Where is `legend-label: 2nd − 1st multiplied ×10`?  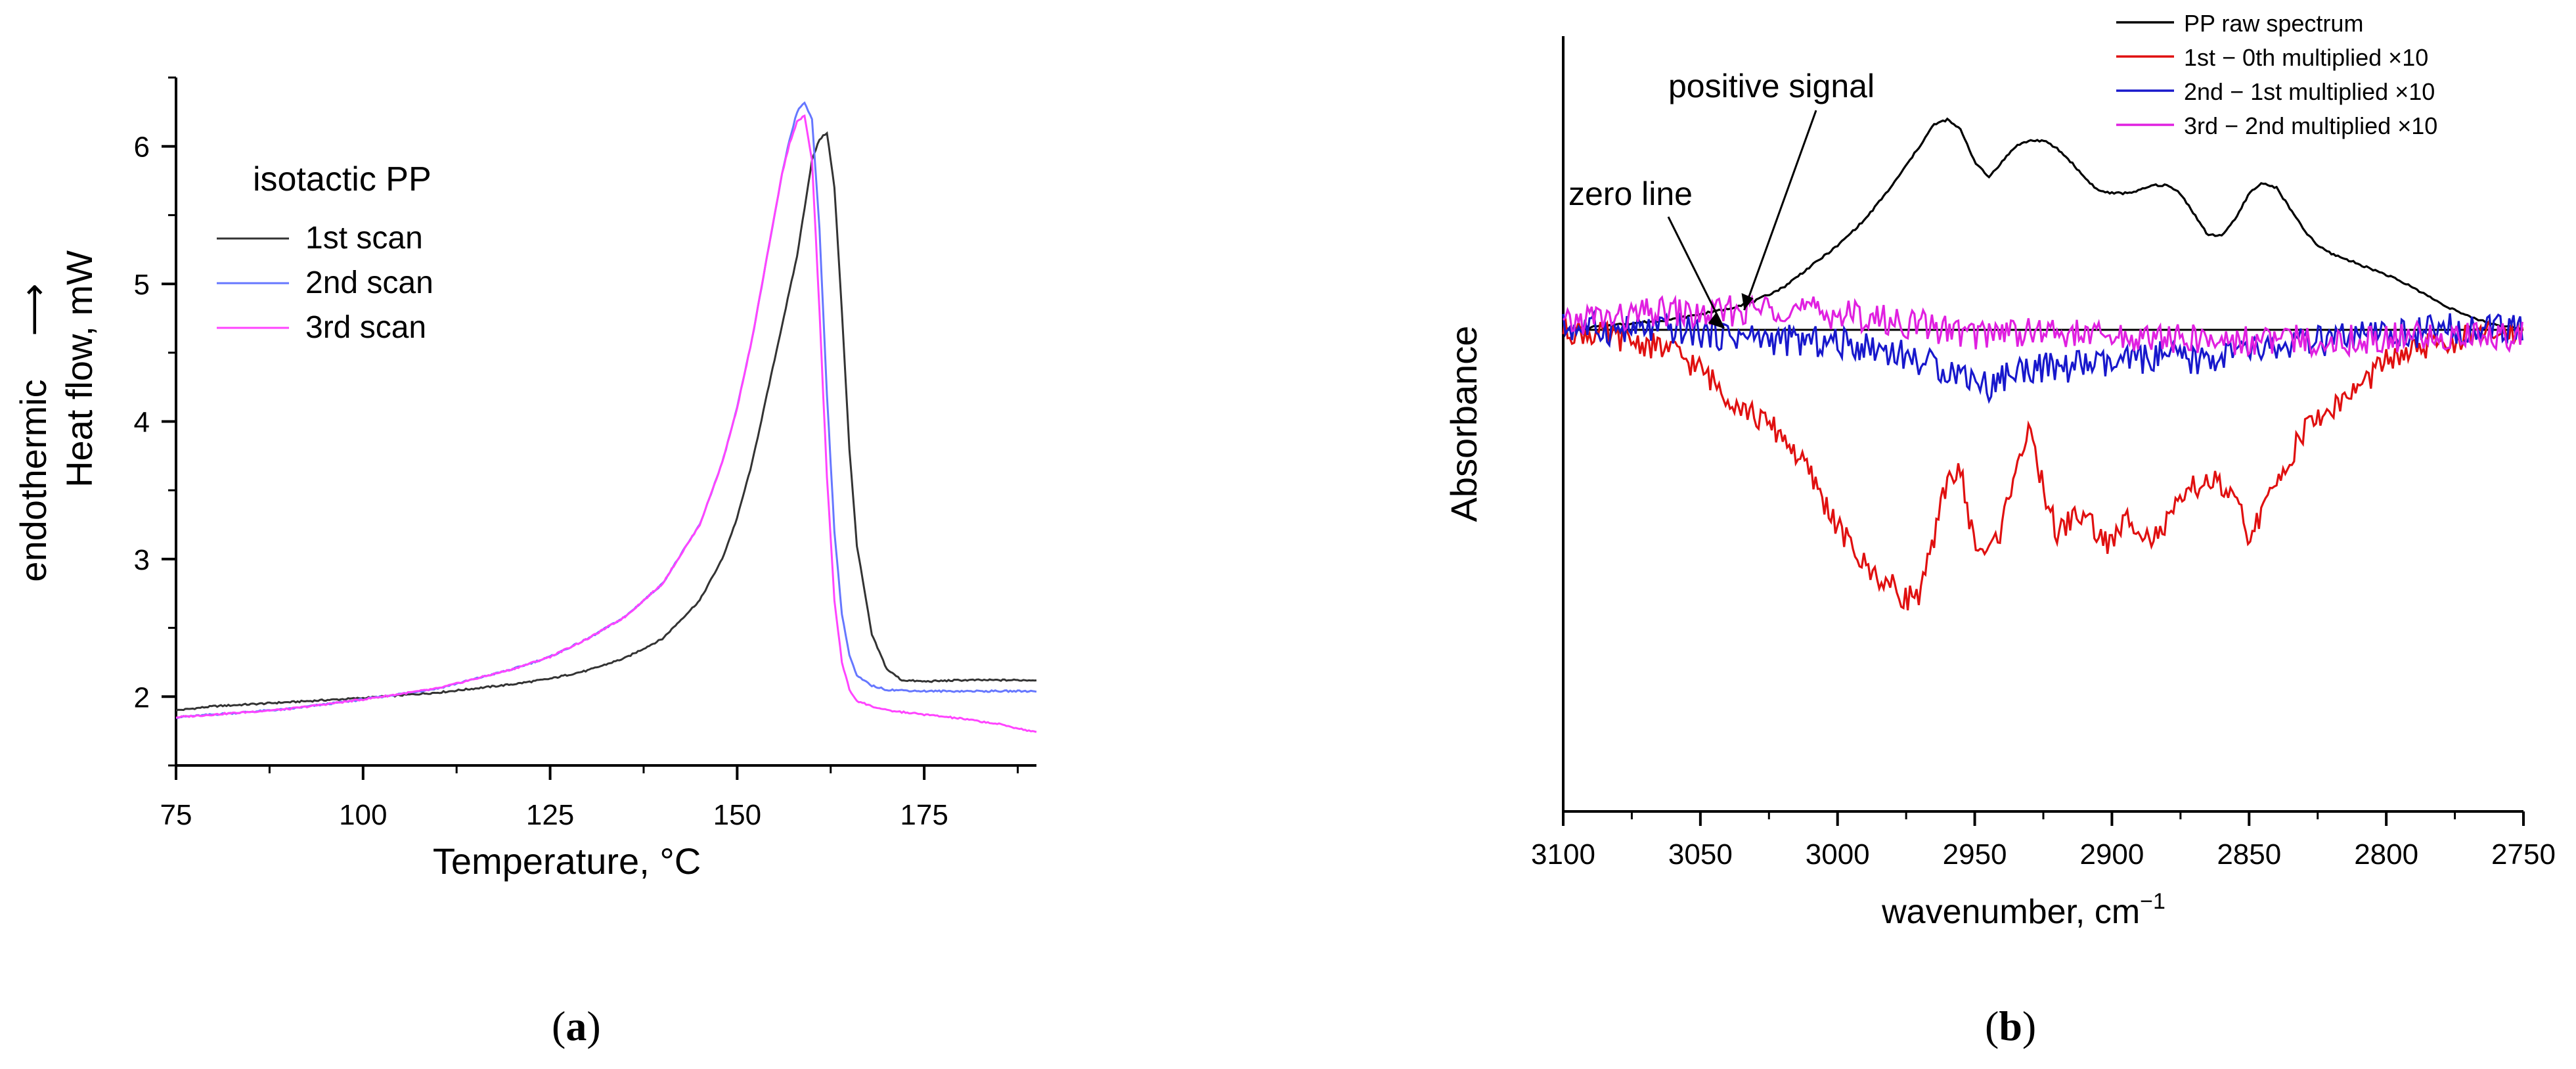 legend-label: 2nd − 1st multiplied ×10 is located at coordinates (2309, 91).